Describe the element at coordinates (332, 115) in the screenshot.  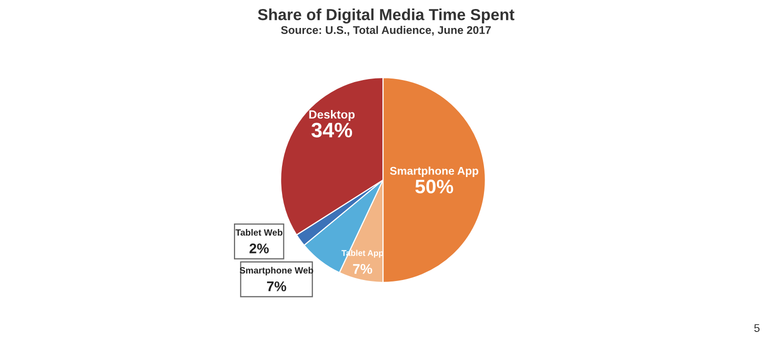
I see `slice-label: Desktop` at that location.